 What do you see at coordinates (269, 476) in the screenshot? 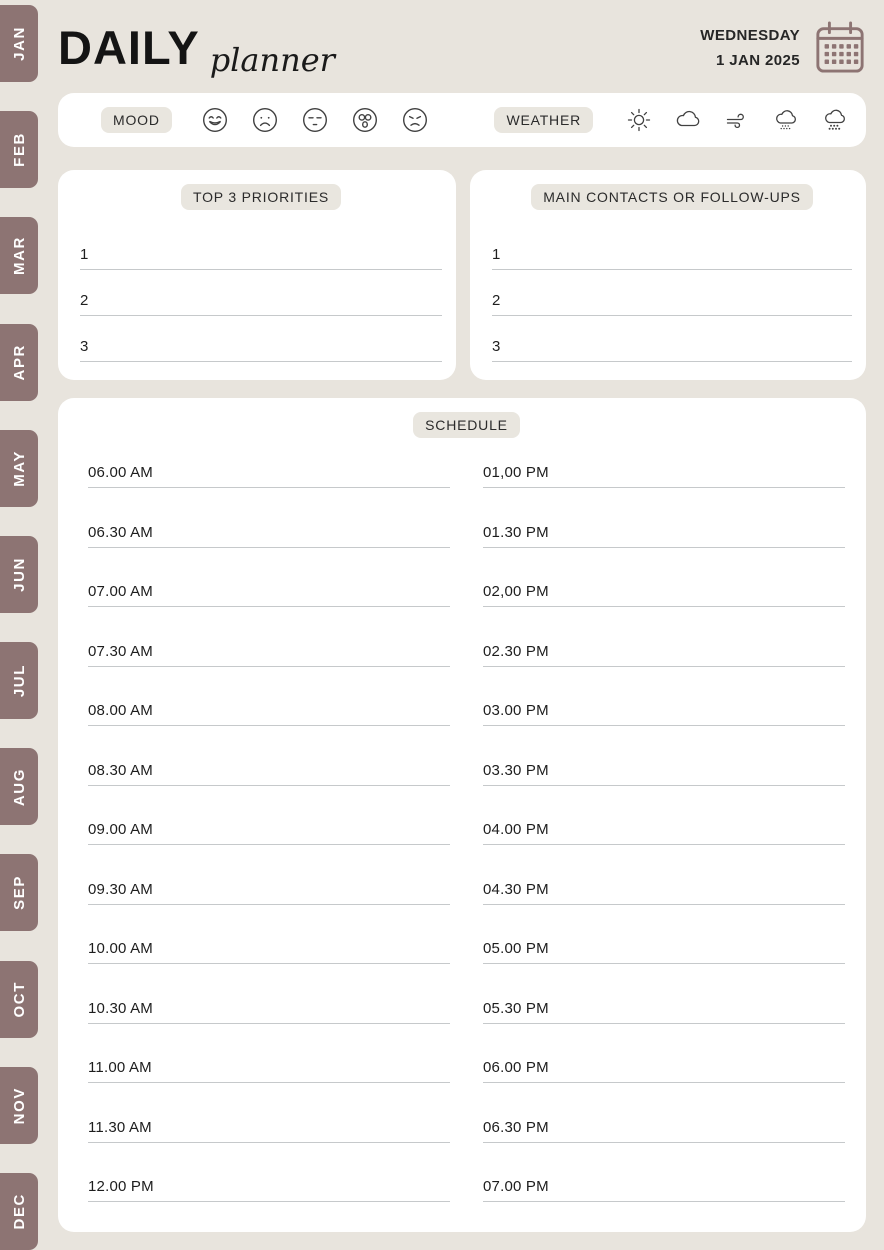
I see `schedule-time-row: 06.00 AM` at bounding box center [269, 476].